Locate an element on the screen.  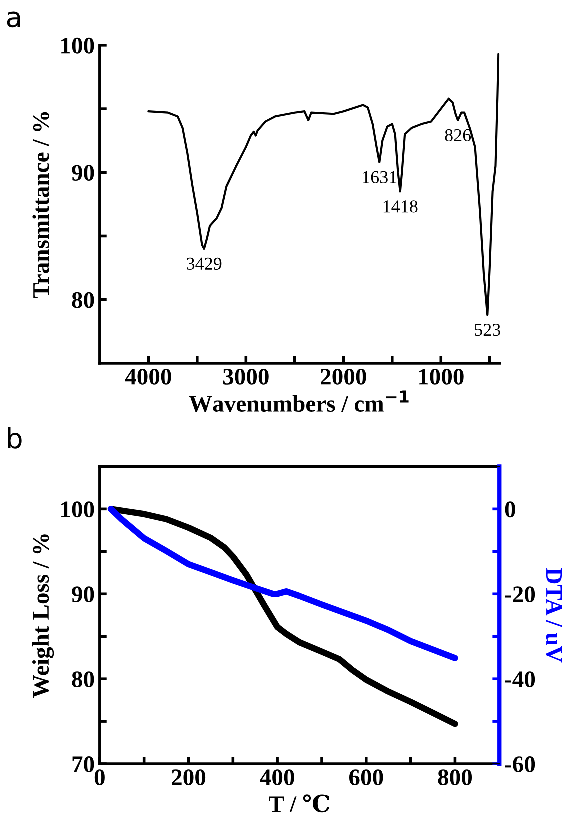
x-tick-label: 400 is located at coordinates (277, 778).